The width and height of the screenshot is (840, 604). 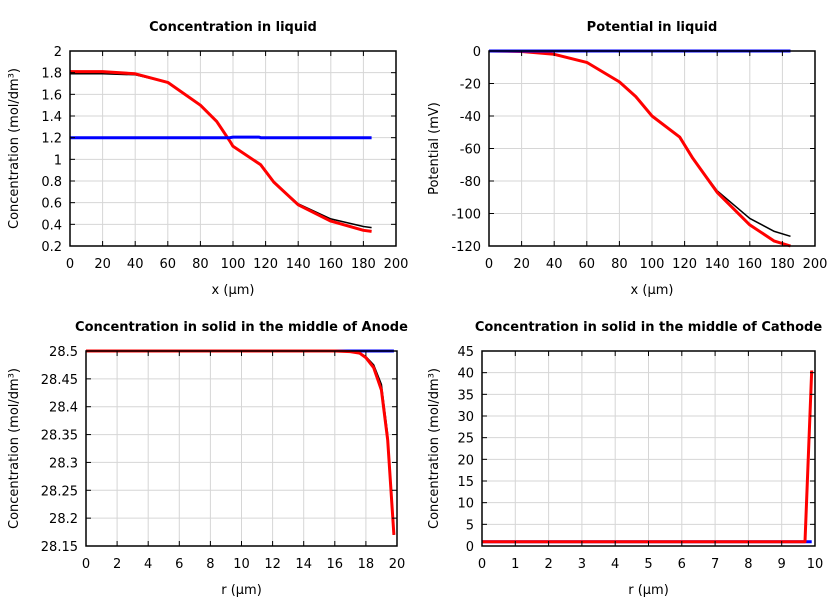 What do you see at coordinates (51, 139) in the screenshot?
I see `y-tick-label: 1.2` at bounding box center [51, 139].